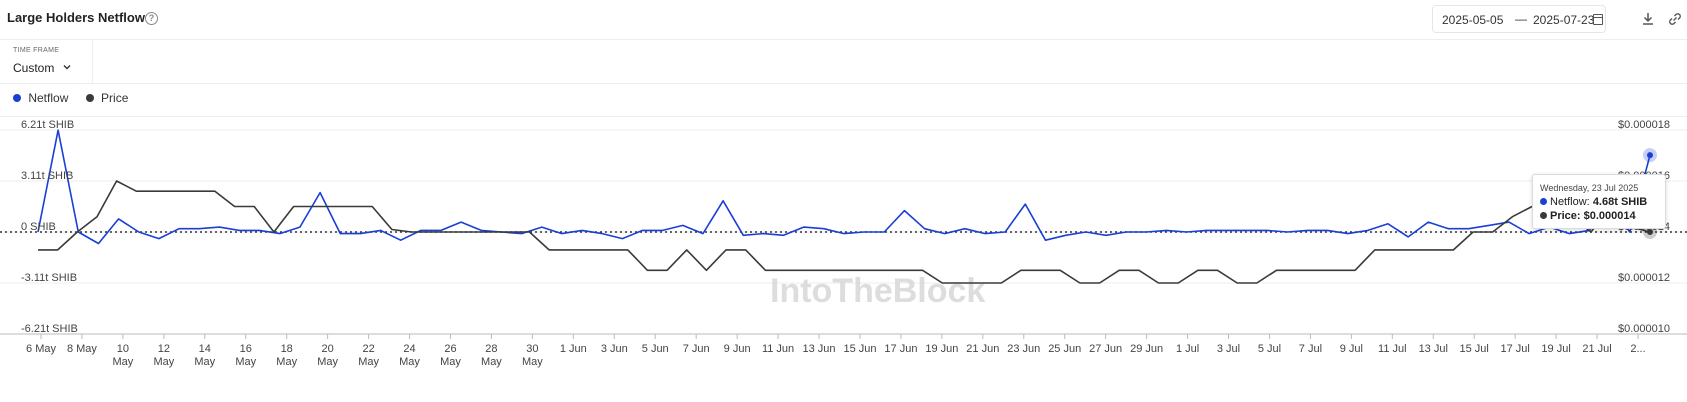 Image resolution: width=1687 pixels, height=402 pixels. I want to click on hover-point-netflow, so click(1650, 155).